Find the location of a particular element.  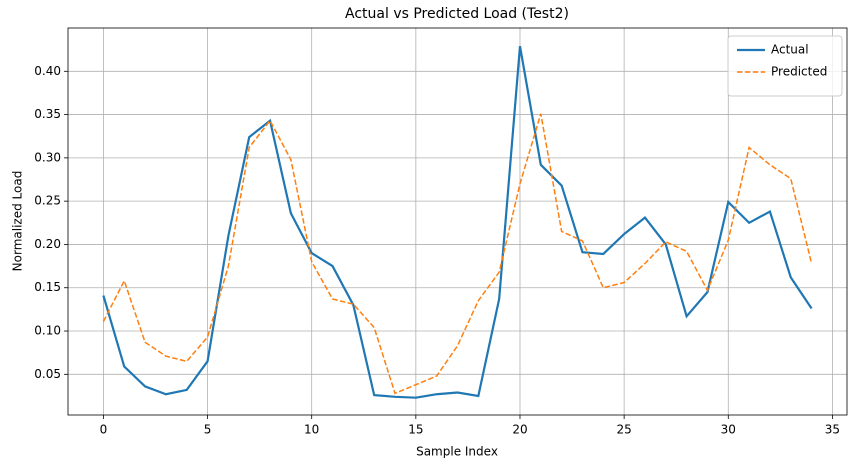

y-tick-label: 0.35 is located at coordinates (47, 114).